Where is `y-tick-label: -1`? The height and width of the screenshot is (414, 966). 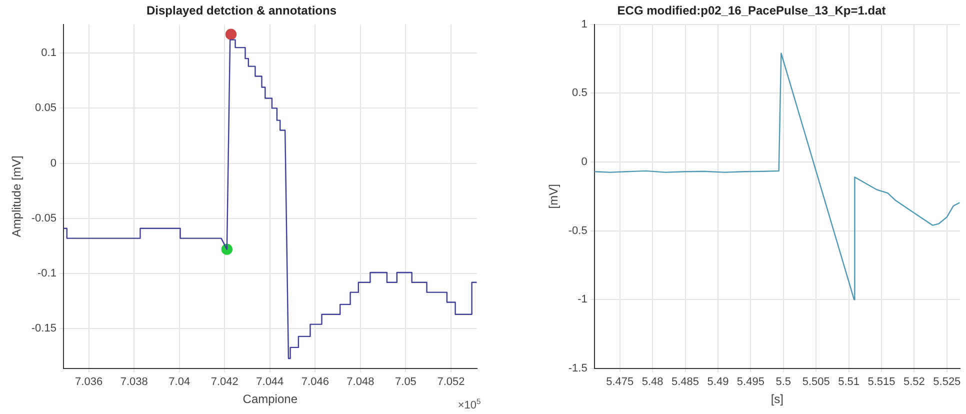 y-tick-label: -1 is located at coordinates (583, 300).